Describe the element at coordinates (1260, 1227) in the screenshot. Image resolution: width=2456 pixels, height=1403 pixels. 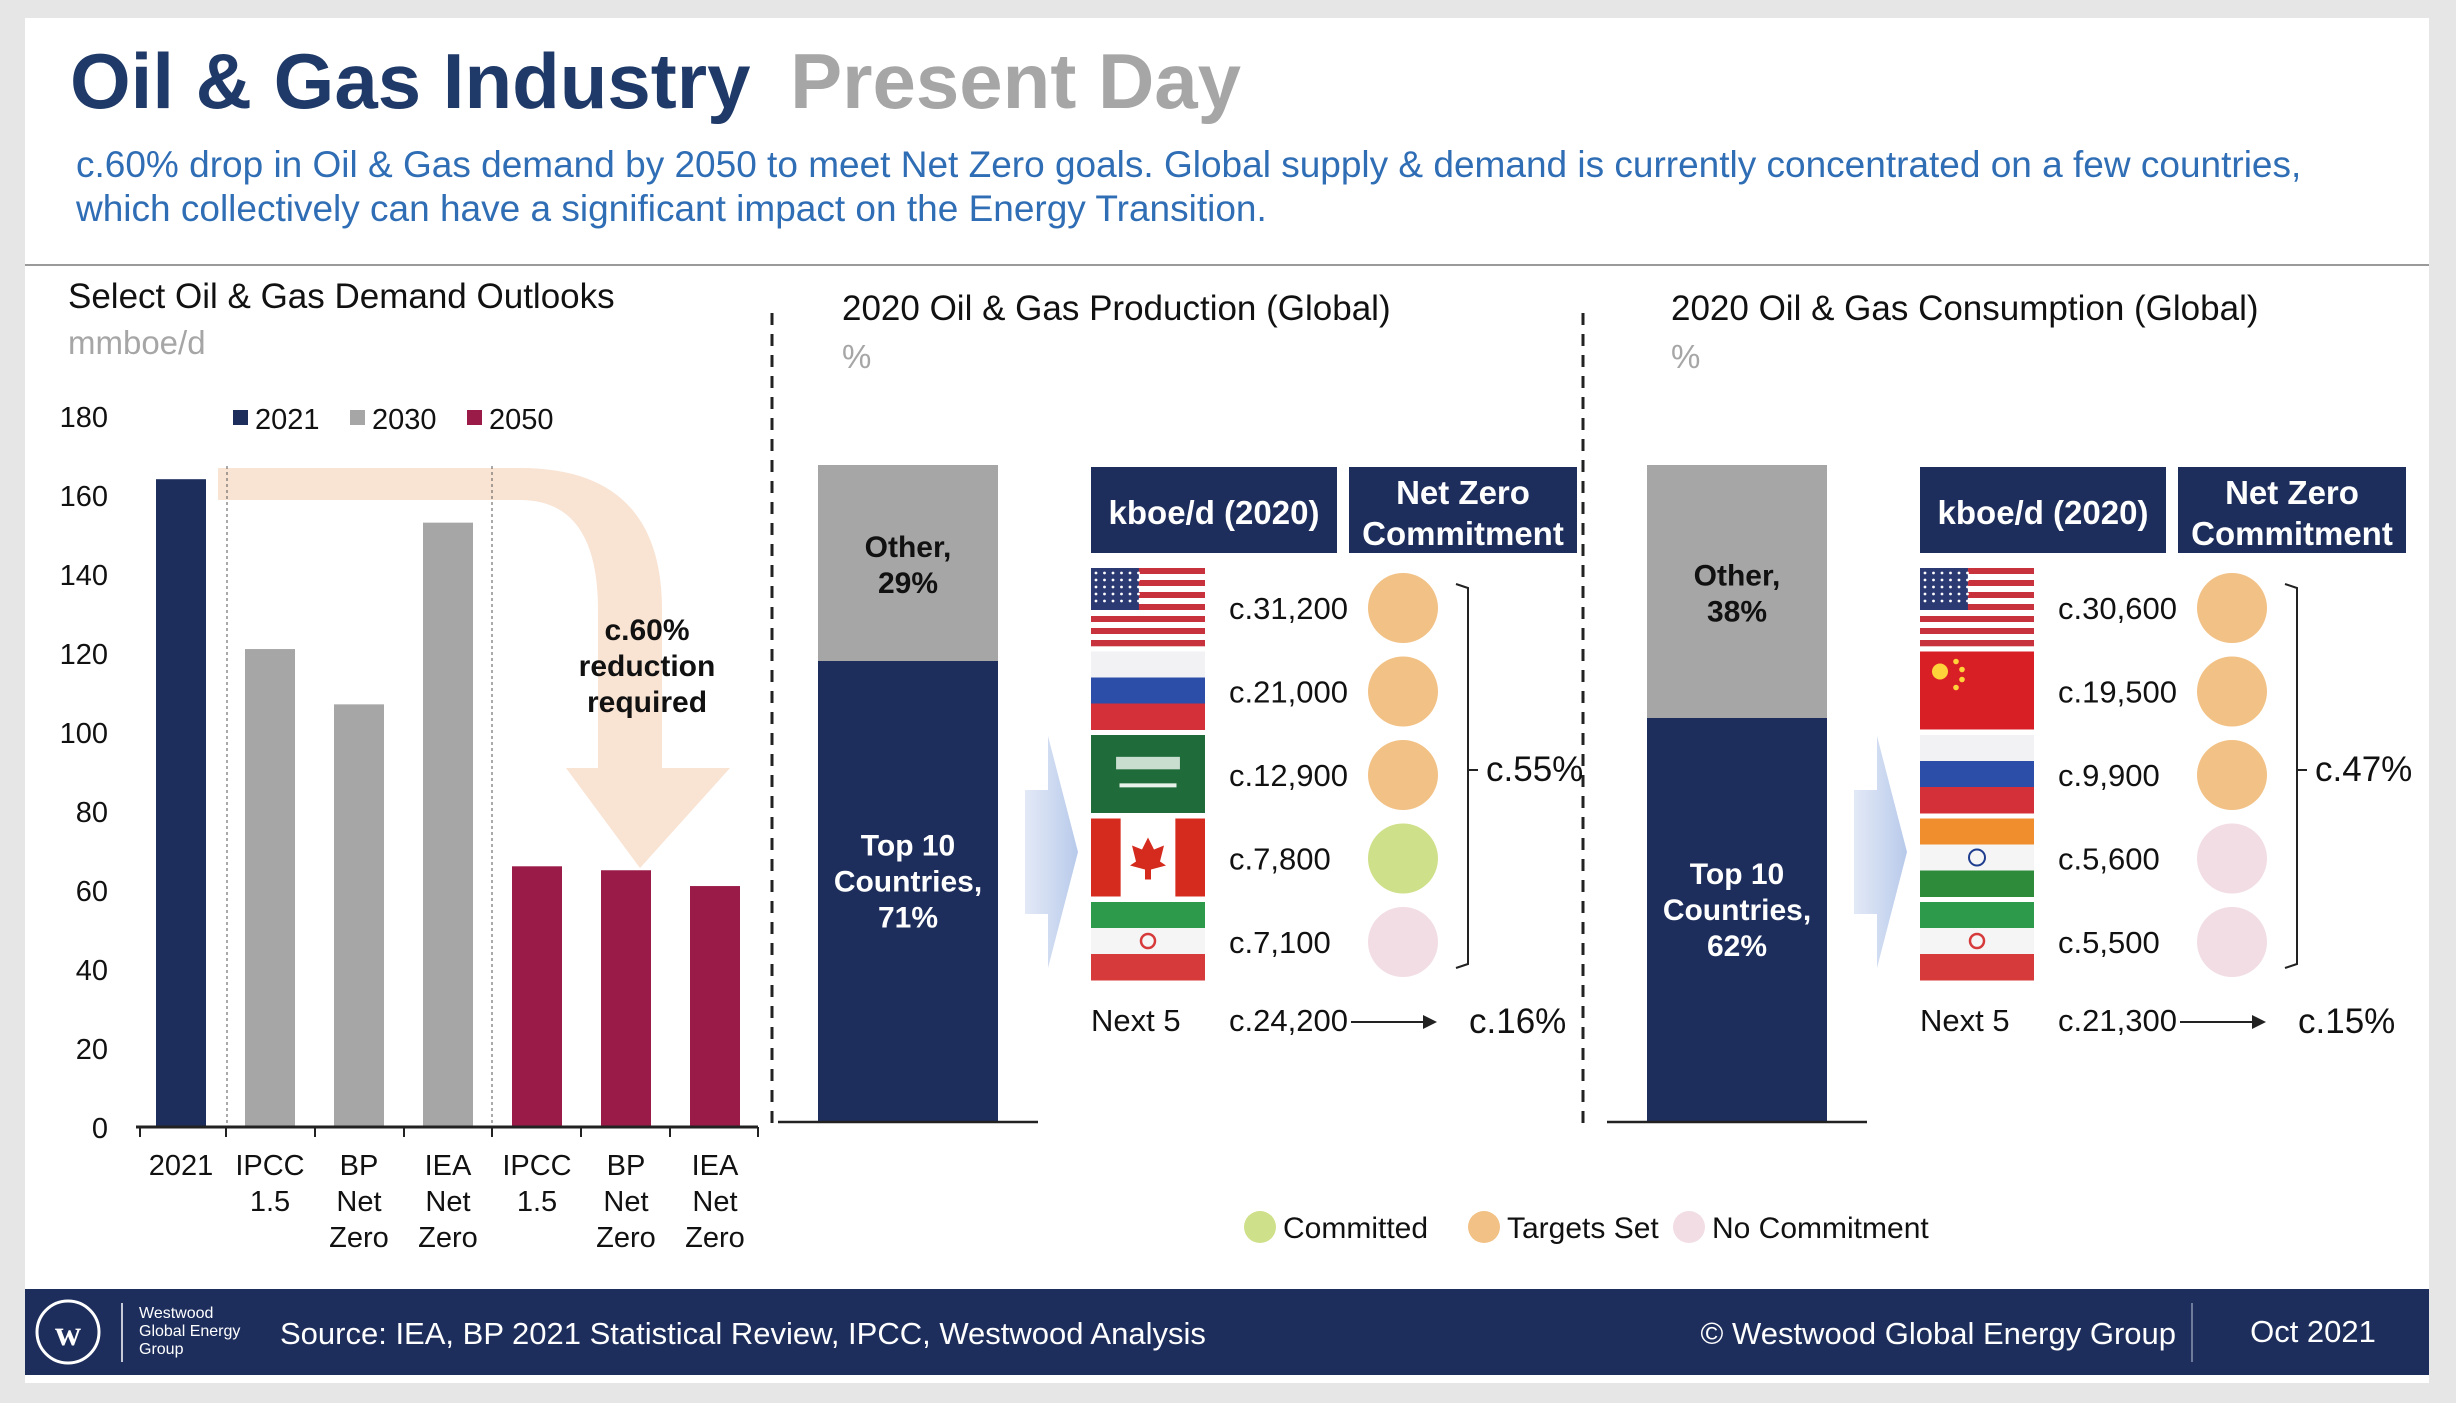
I see `status-legend-dot-committed` at that location.